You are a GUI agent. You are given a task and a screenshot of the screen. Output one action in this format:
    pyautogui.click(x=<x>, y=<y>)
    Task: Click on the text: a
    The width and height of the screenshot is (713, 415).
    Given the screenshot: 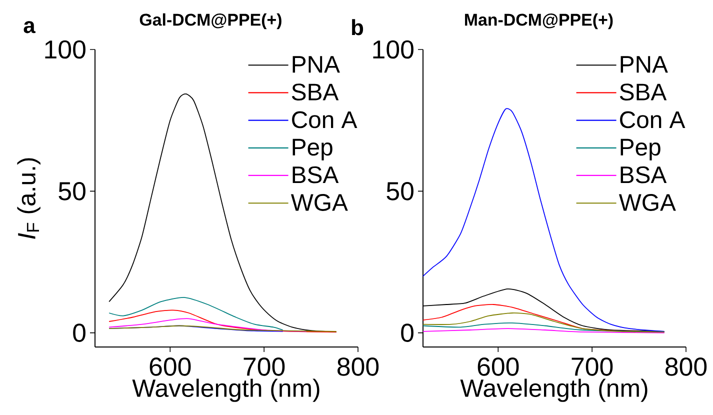 What is the action you would take?
    pyautogui.click(x=30, y=27)
    